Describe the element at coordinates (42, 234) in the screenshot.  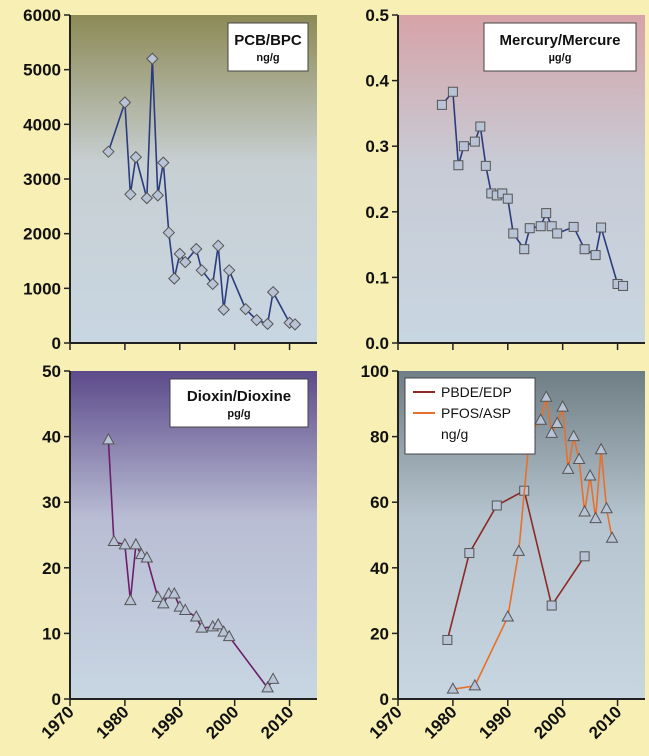
I see `y-tick-label: 2000` at that location.